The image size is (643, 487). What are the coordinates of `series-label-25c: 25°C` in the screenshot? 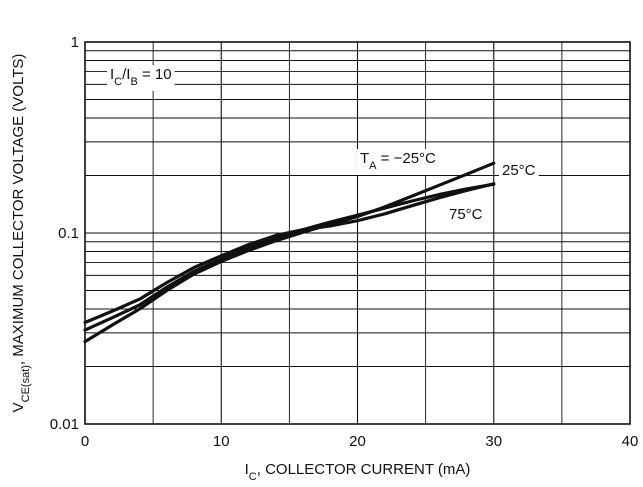 It's located at (519, 170).